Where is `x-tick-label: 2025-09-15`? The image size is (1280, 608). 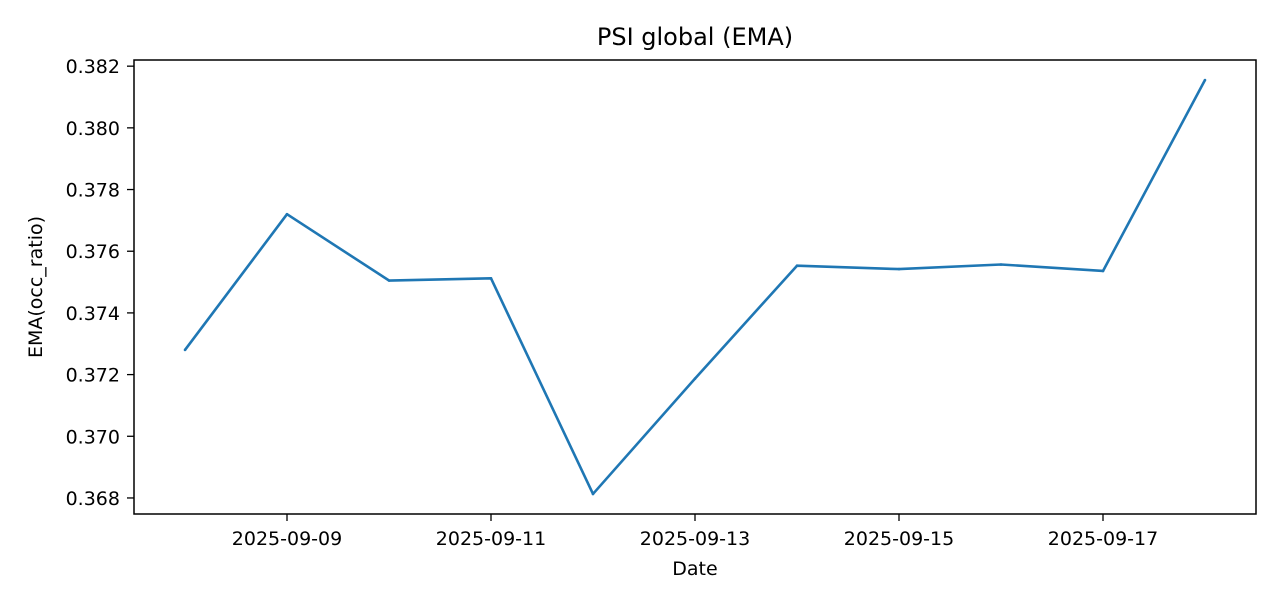
x-tick-label: 2025-09-15 is located at coordinates (899, 539).